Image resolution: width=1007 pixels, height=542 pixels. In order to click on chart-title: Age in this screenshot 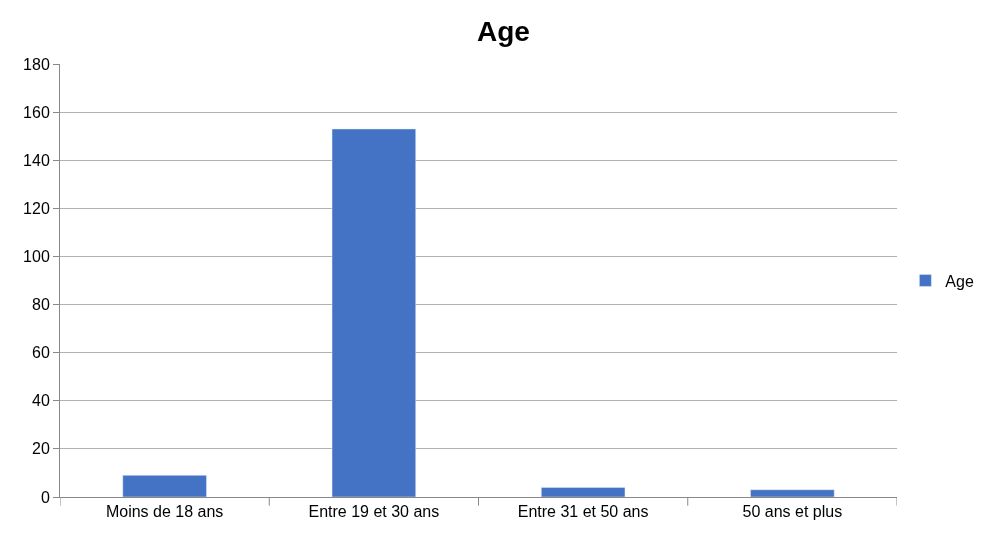, I will do `click(503, 32)`.